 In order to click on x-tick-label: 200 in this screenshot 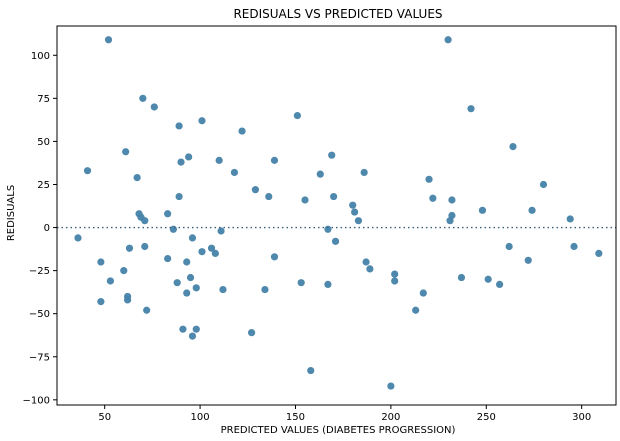, I will do `click(390, 417)`.